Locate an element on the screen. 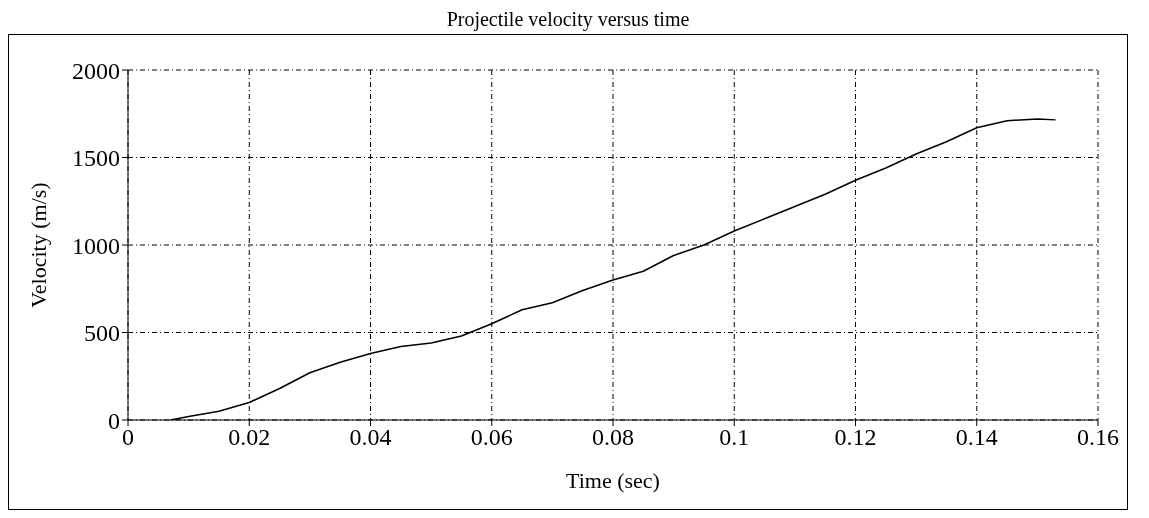  x-tick-label: 0.08 is located at coordinates (613, 437).